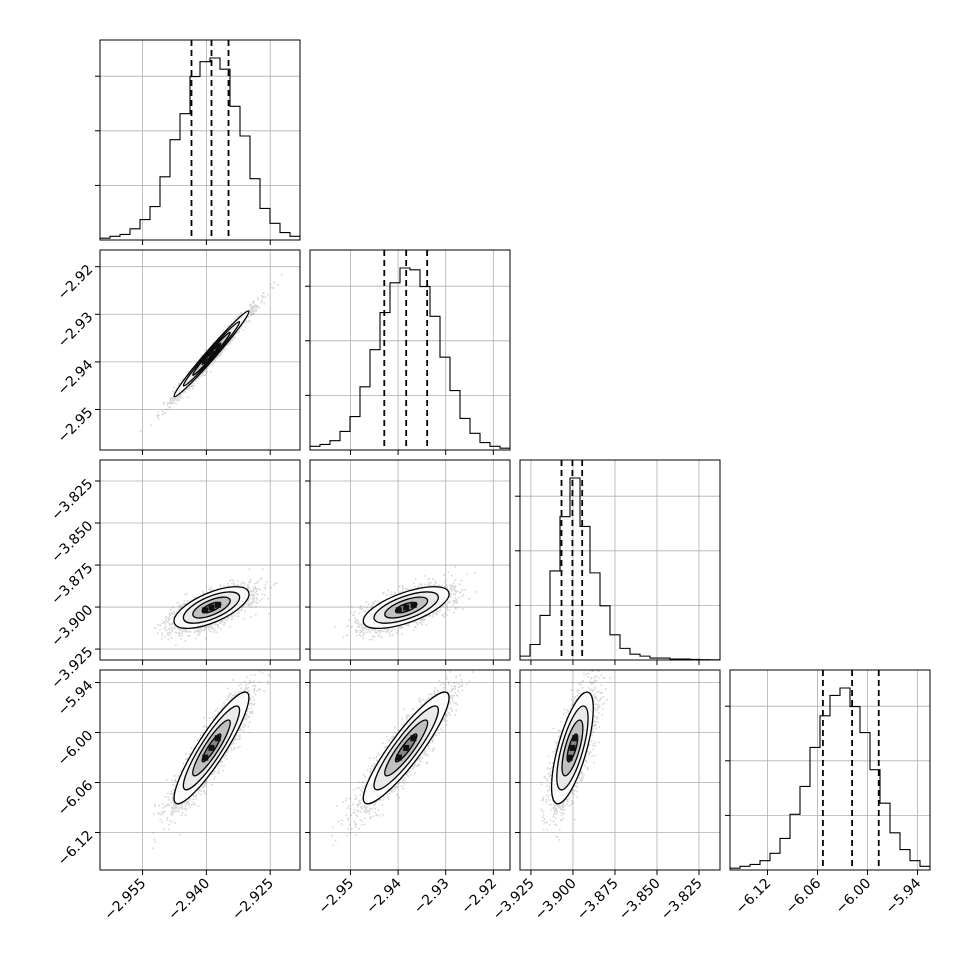 This screenshot has width=970, height=970. Describe the element at coordinates (72, 542) in the screenshot. I see `y-tick-label: −3.850` at that location.